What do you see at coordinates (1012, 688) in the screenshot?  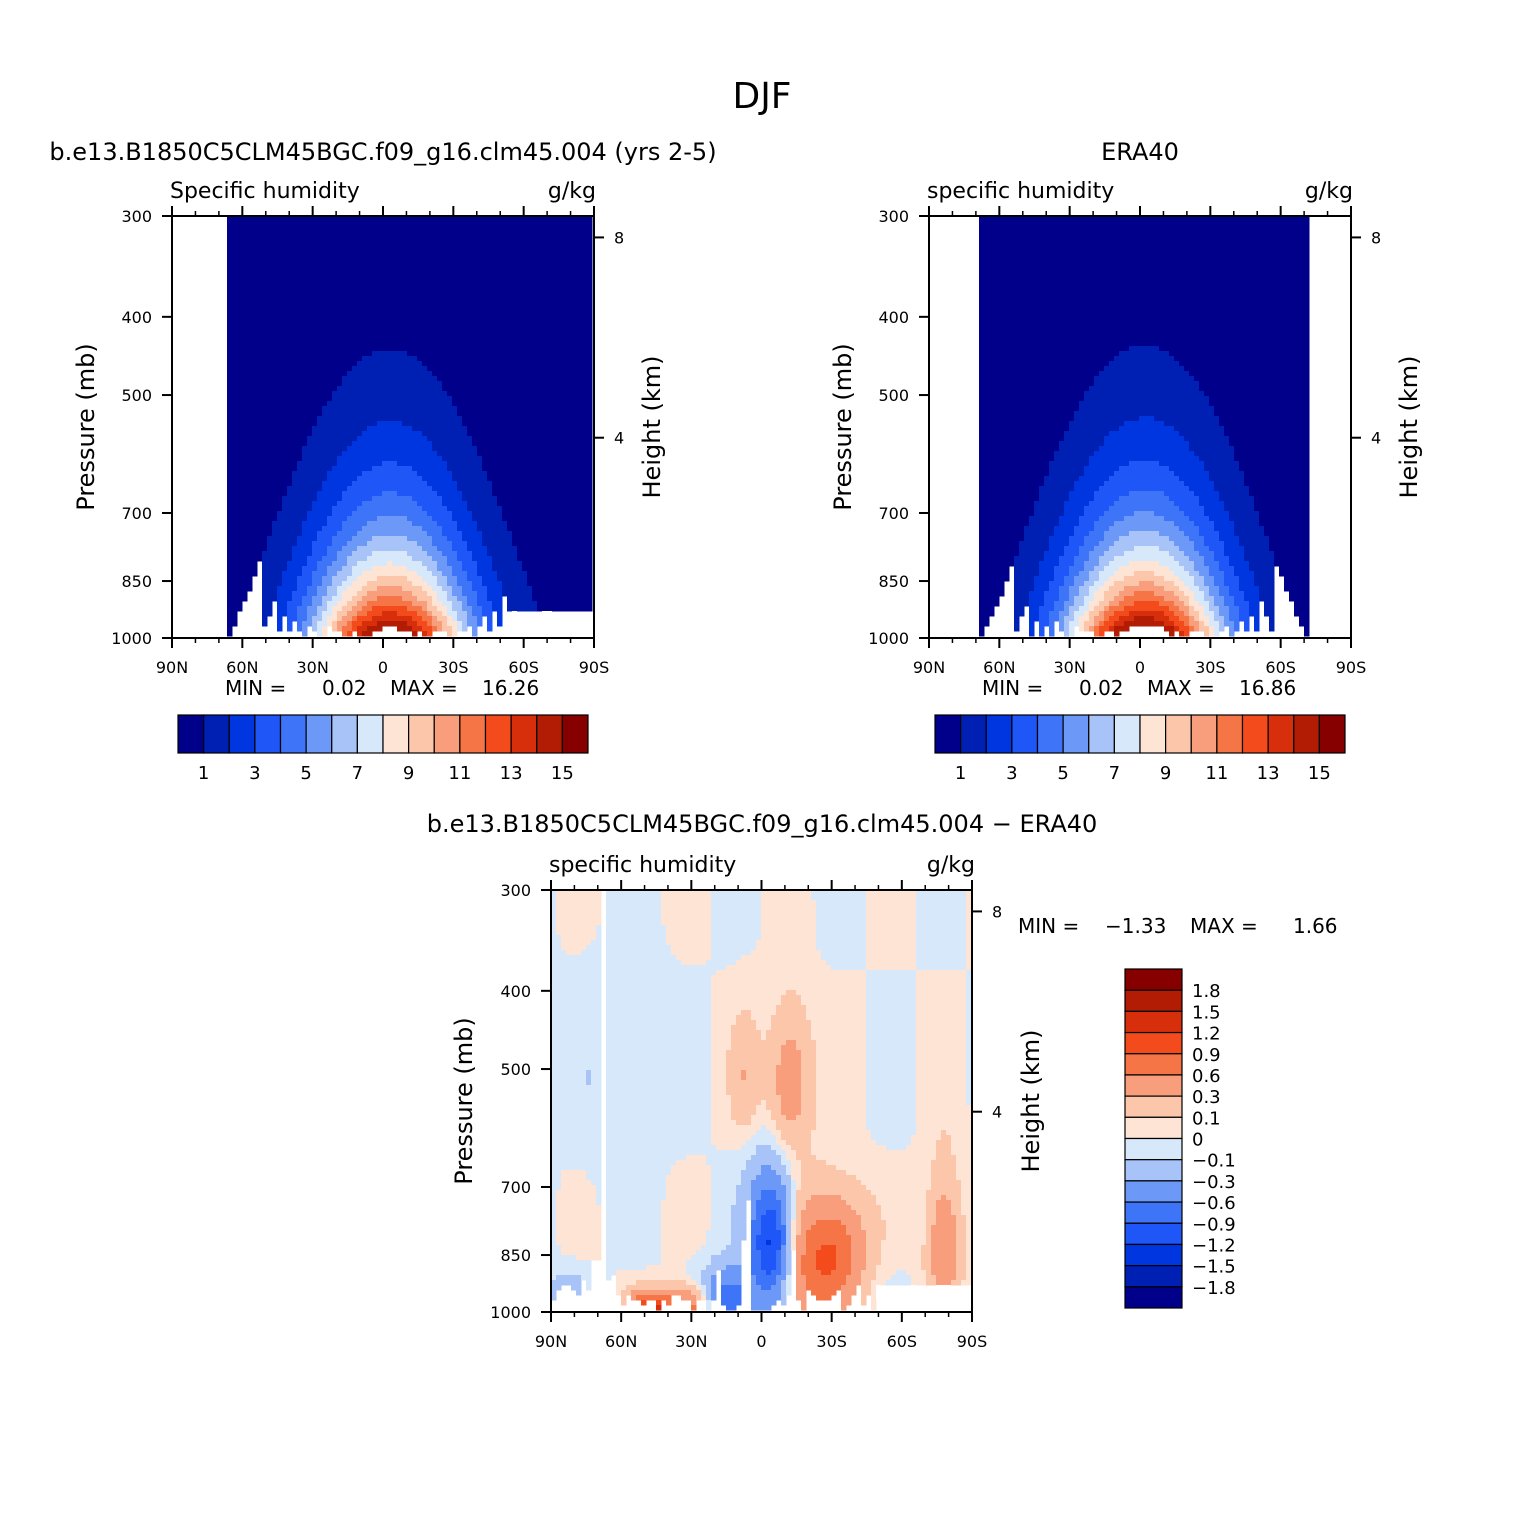 I see `panel-era40-min-label: MIN =` at bounding box center [1012, 688].